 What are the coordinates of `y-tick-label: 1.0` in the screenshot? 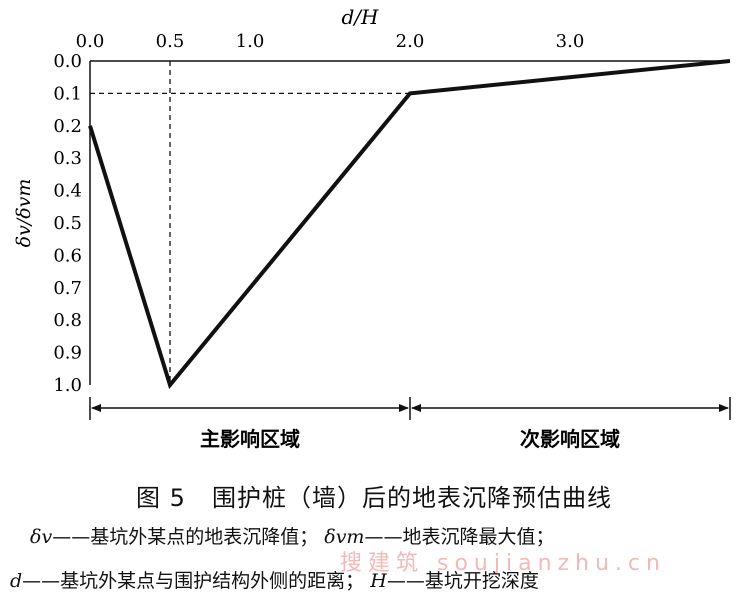 It's located at (67, 385).